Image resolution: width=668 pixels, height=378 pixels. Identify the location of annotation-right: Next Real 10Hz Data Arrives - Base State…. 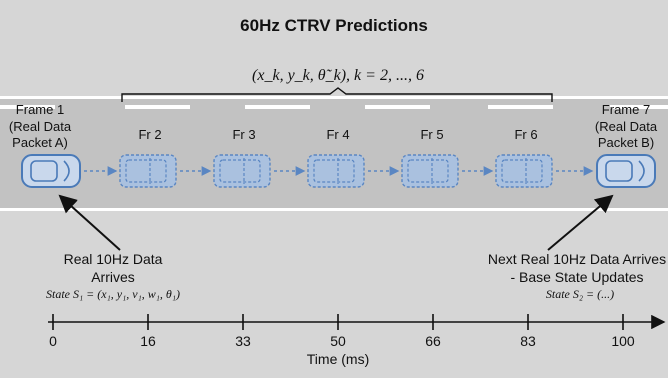
(577, 276).